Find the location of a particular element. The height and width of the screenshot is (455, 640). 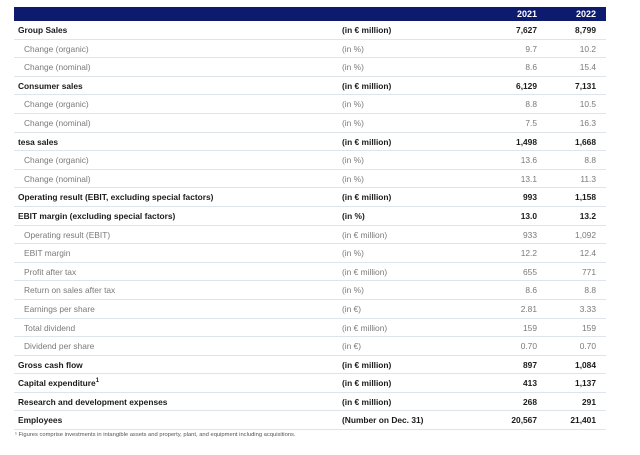

table-row: Gross cash flow (in € million) 897 1,084 is located at coordinates (310, 365).